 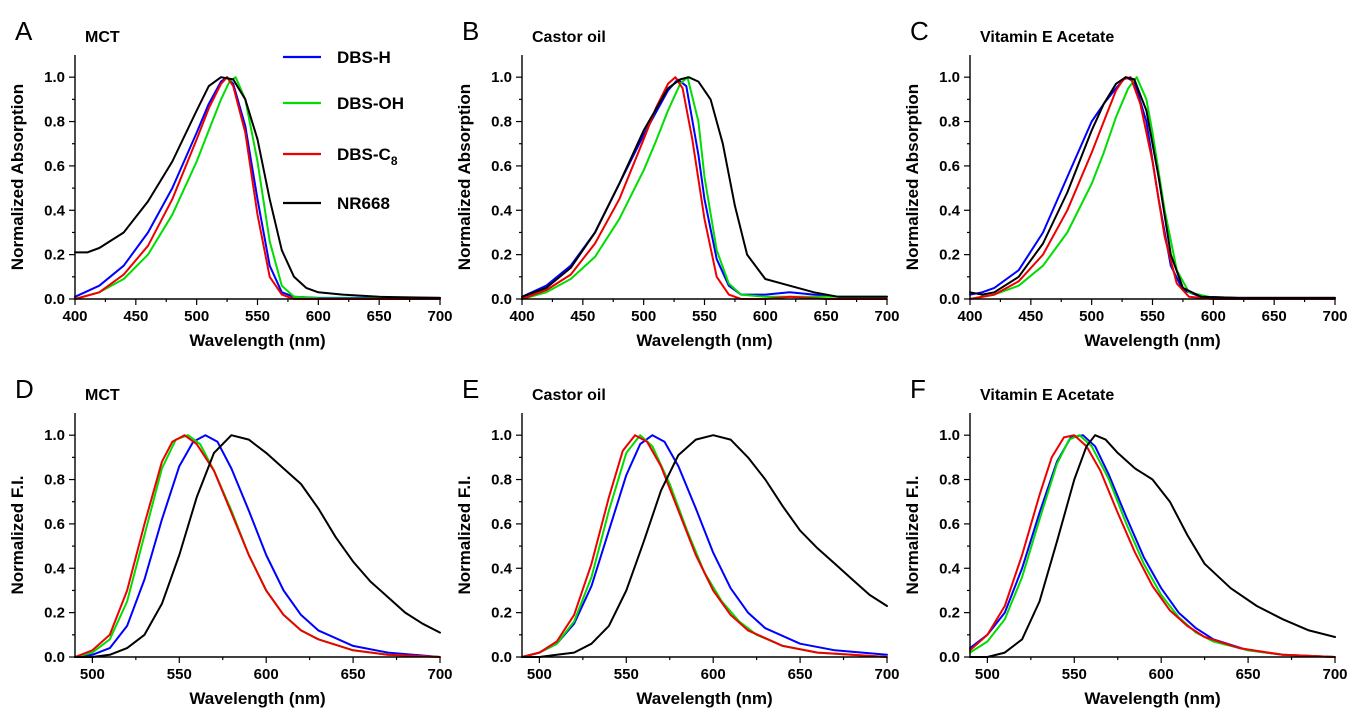 I want to click on legend-label: DBS-H, so click(x=364, y=57).